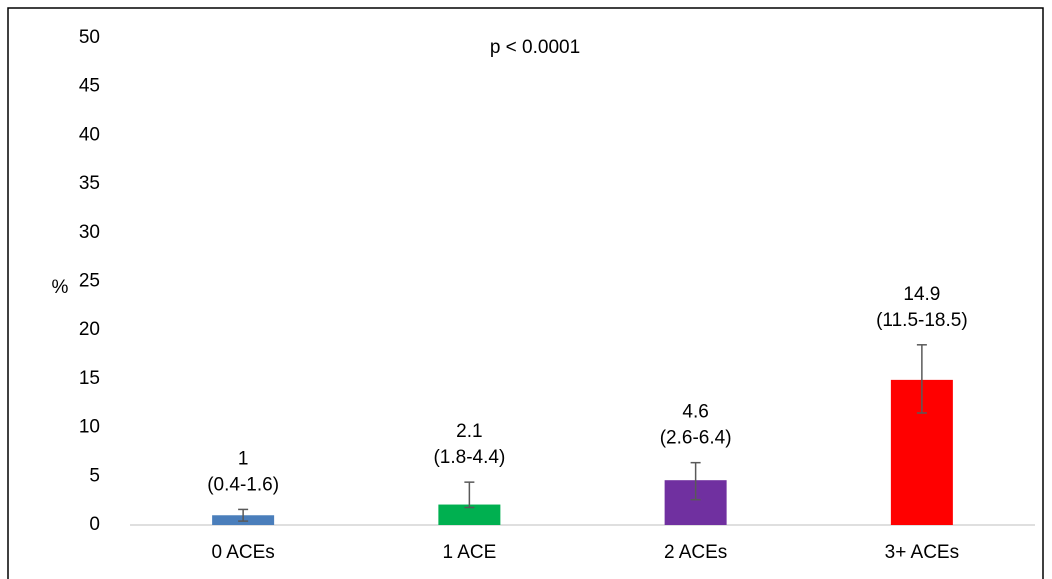 This screenshot has width=1052, height=579. What do you see at coordinates (695, 412) in the screenshot?
I see `data-label: 4.6` at bounding box center [695, 412].